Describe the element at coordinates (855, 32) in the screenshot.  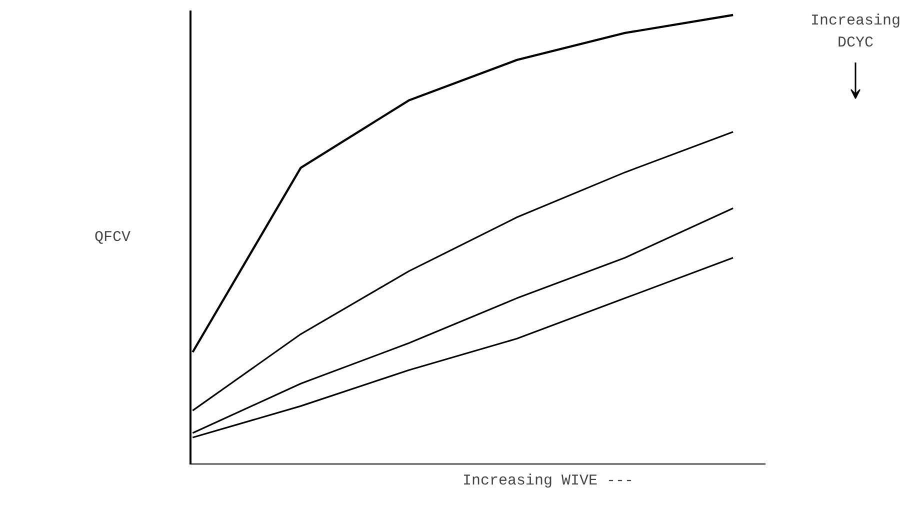
I see `text: Increasing DCYC` at that location.